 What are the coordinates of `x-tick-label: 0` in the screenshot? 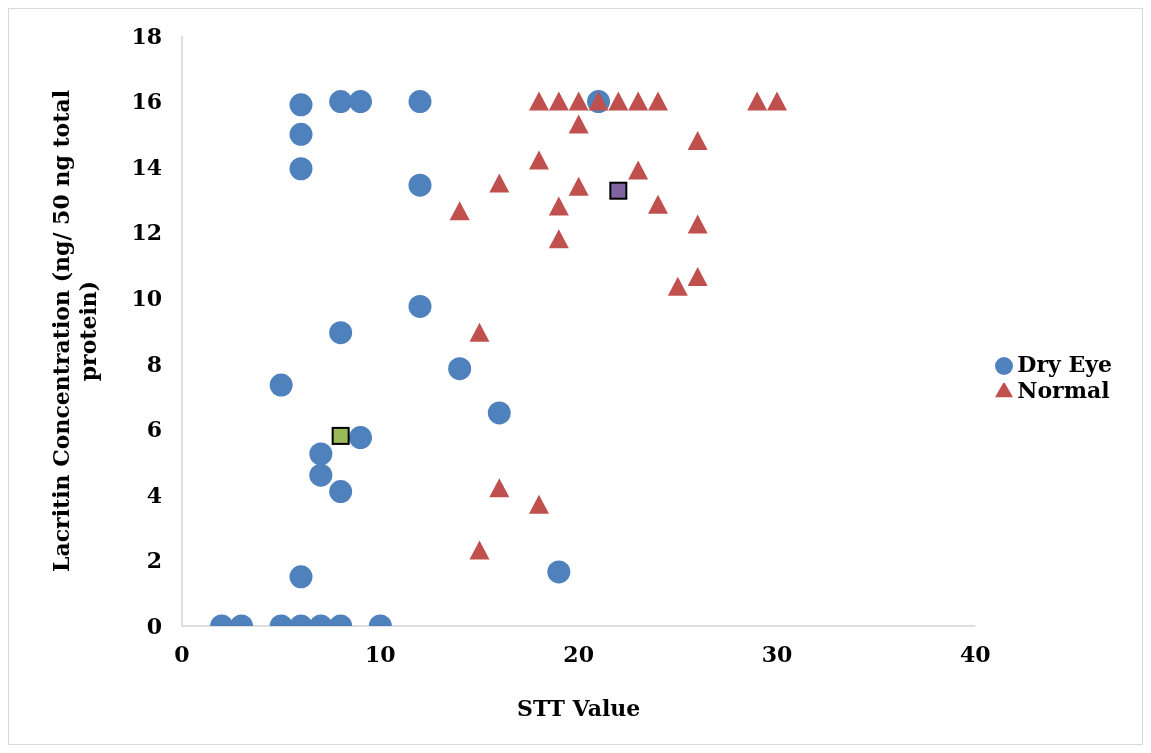 It's located at (182, 653).